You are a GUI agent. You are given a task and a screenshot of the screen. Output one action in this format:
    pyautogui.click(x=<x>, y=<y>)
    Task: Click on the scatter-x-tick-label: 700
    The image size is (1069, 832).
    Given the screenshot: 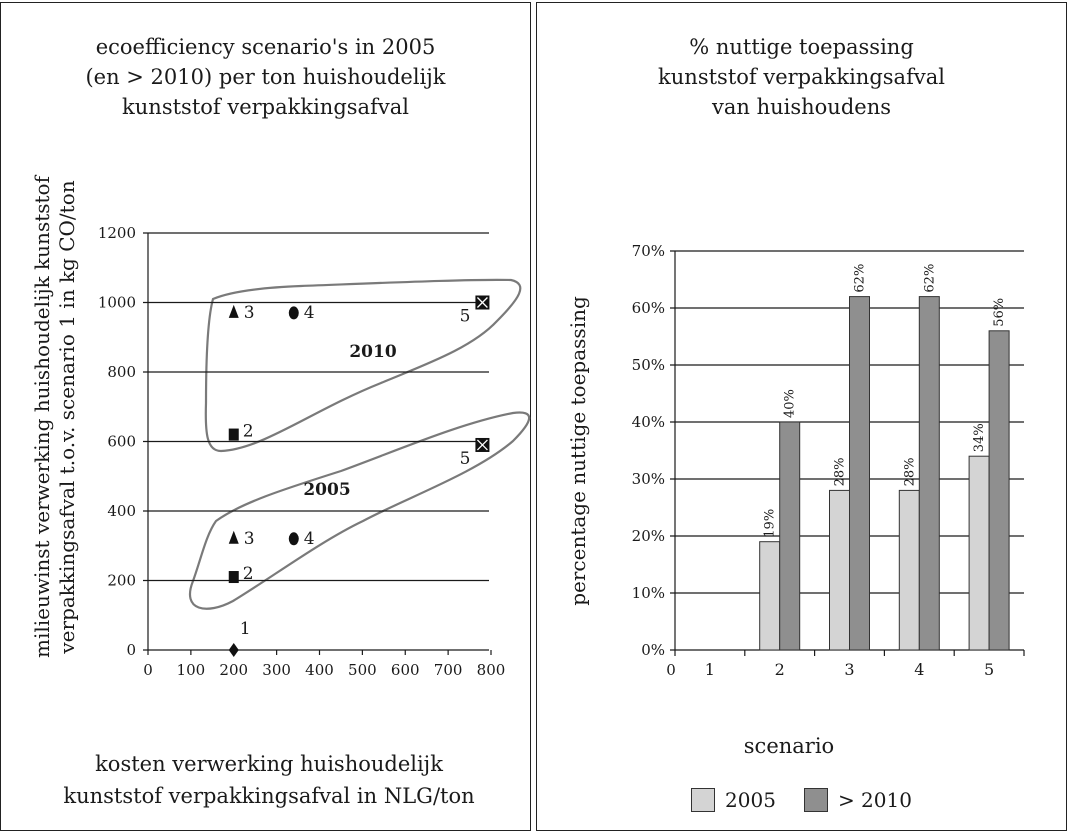 What is the action you would take?
    pyautogui.click(x=448, y=670)
    